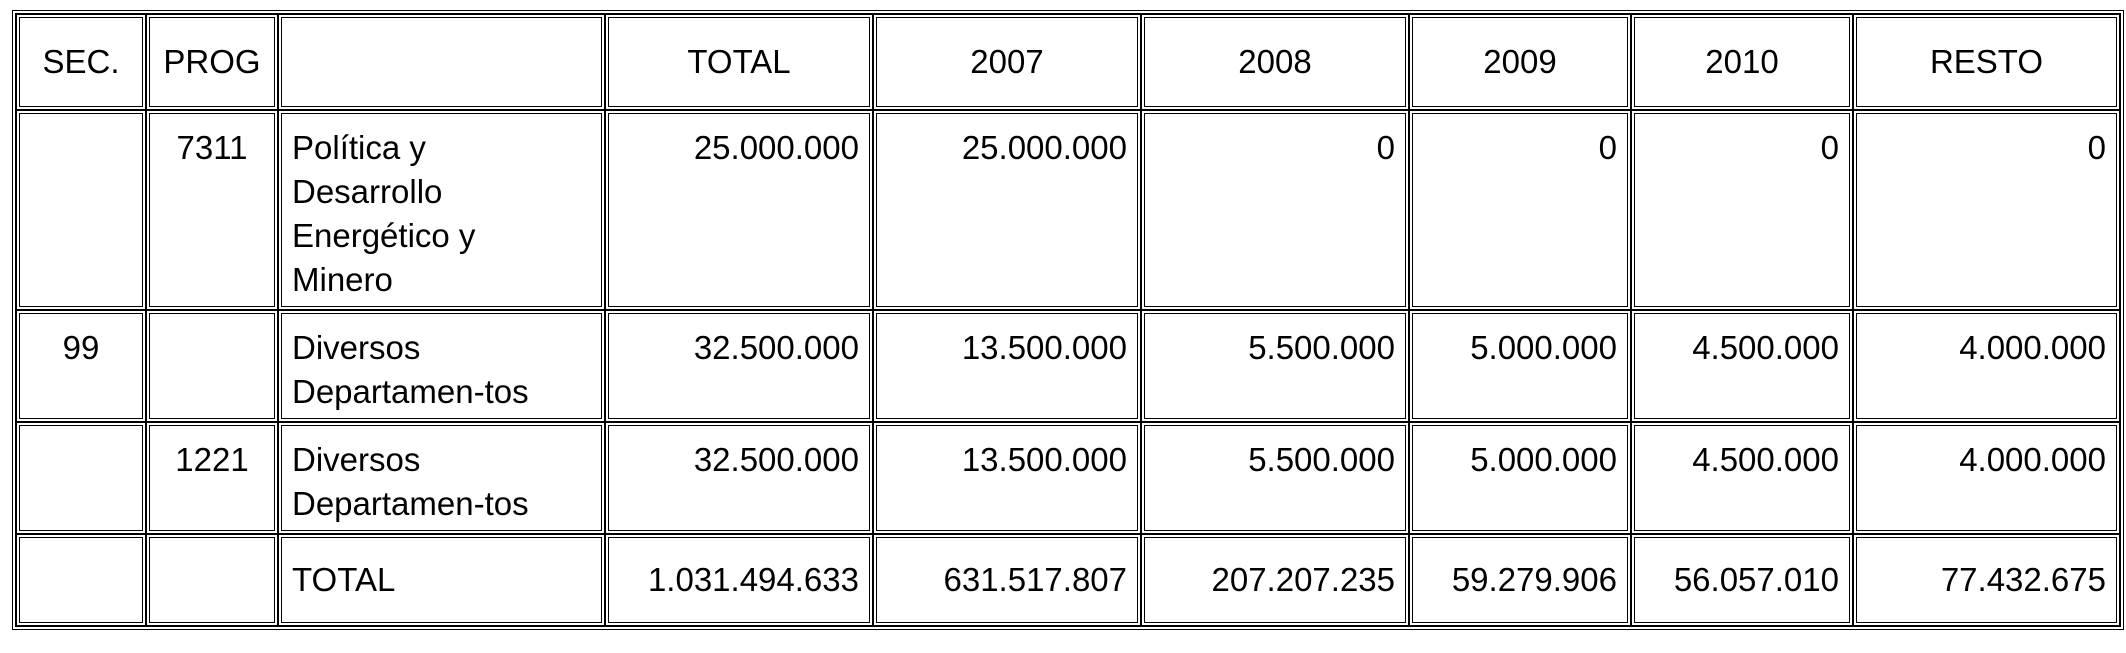  I want to click on cell-resto: 0, so click(1986, 210).